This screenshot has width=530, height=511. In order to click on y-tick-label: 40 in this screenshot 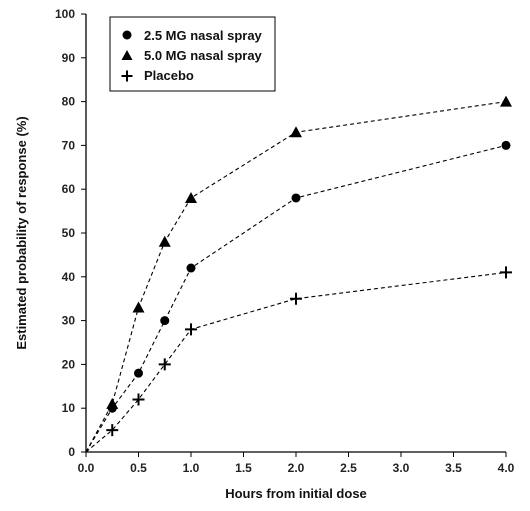, I will do `click(69, 277)`.